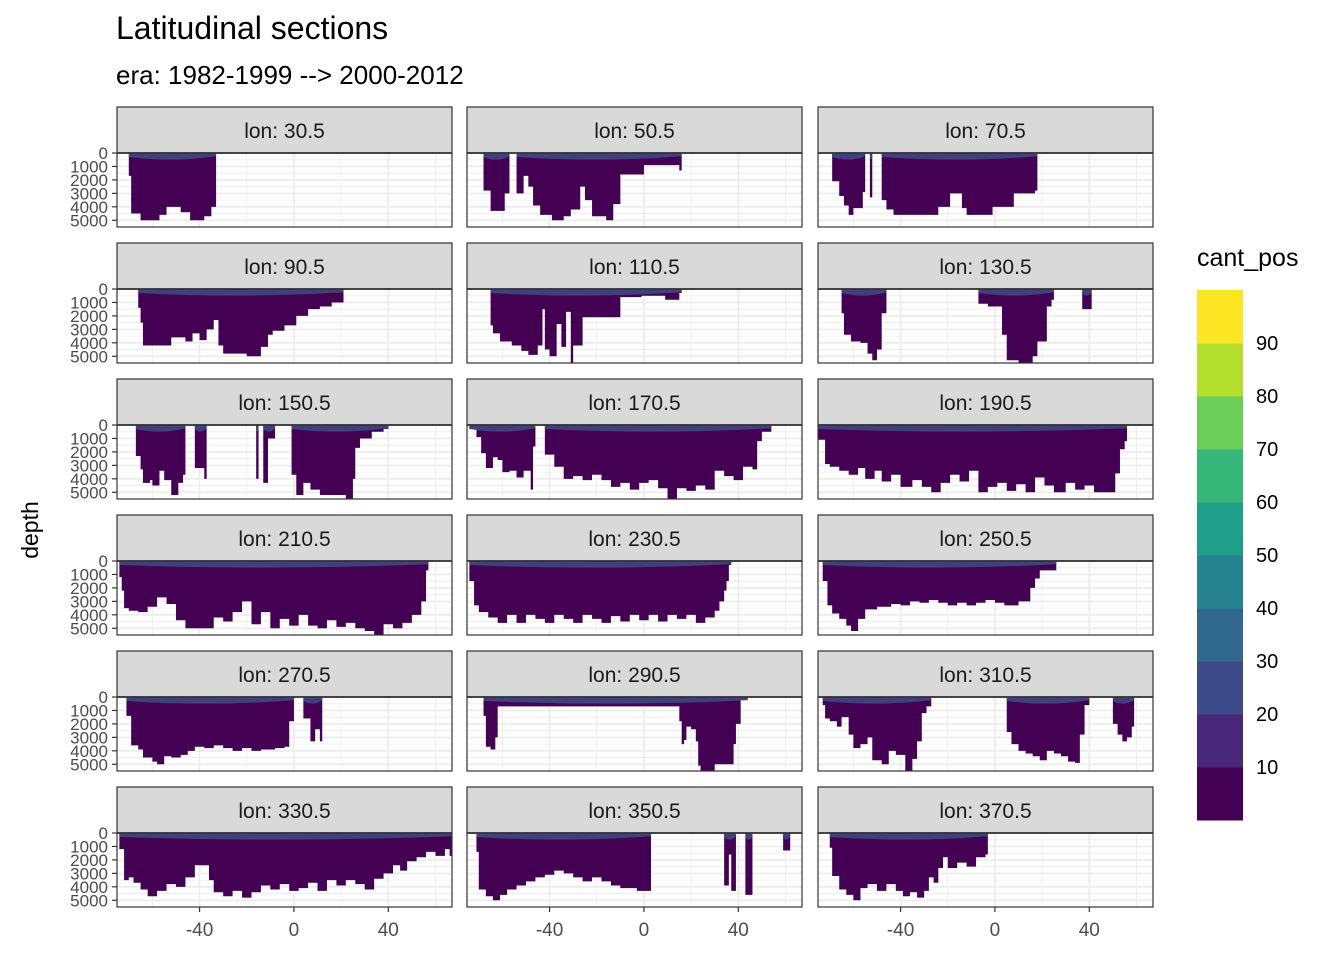  What do you see at coordinates (634, 734) in the screenshot?
I see `panel-background` at bounding box center [634, 734].